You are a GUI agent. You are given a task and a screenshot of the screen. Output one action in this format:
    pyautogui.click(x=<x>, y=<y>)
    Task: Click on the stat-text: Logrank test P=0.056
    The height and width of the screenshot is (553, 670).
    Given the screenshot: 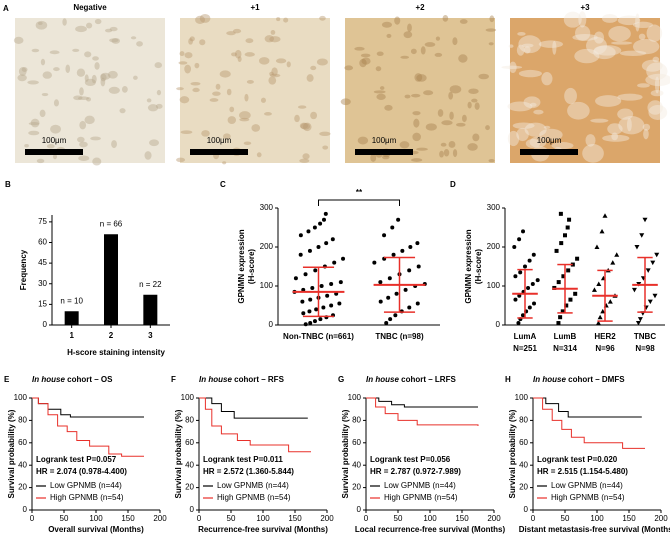 What is the action you would take?
    pyautogui.click(x=410, y=459)
    